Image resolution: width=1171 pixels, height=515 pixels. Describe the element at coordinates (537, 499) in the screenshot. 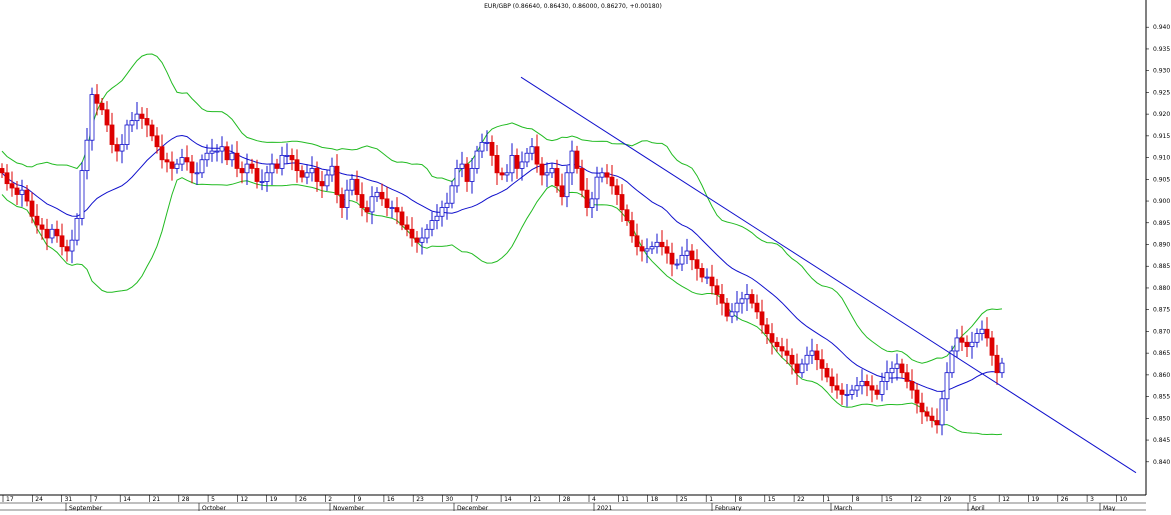

I see `x-tick-label: 21` at that location.